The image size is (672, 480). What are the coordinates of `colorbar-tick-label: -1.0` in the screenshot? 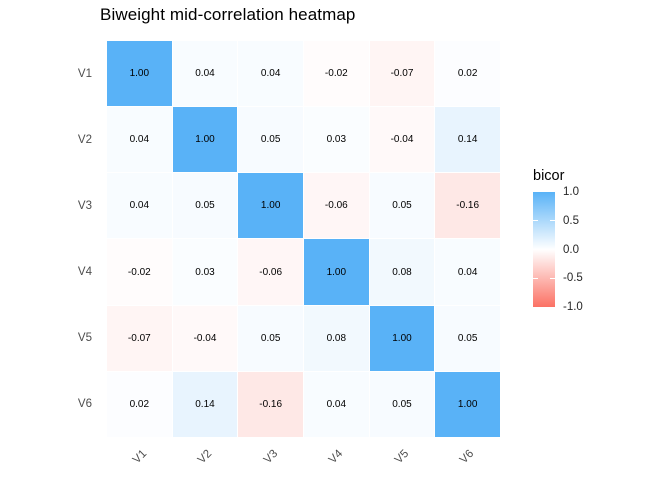 It's located at (573, 307).